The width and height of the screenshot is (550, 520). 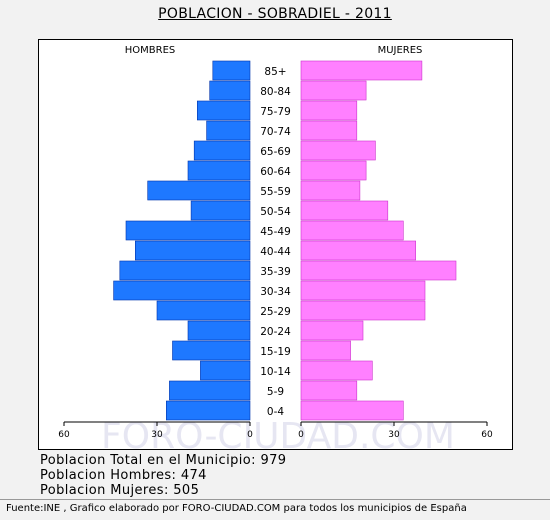 What do you see at coordinates (275, 392) in the screenshot?
I see `age-label-5-9: 5-9` at bounding box center [275, 392].